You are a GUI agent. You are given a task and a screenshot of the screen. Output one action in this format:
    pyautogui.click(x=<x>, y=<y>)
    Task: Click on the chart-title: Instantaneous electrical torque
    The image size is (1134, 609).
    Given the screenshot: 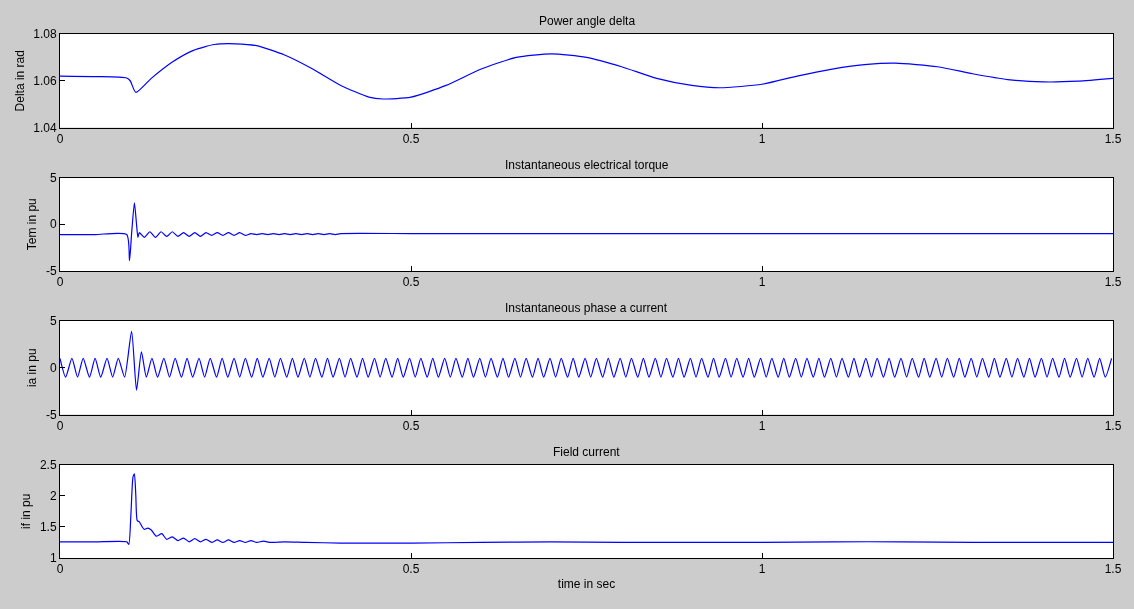 What is the action you would take?
    pyautogui.click(x=587, y=165)
    